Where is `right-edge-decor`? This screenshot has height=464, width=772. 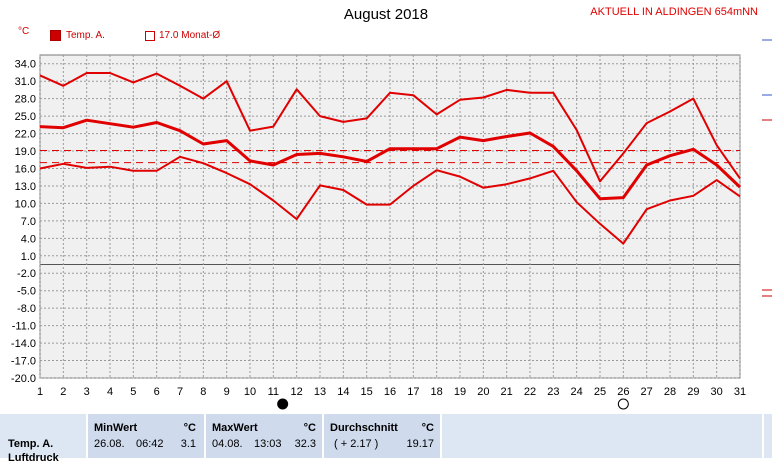
right-edge-decor is located at coordinates (767, 168).